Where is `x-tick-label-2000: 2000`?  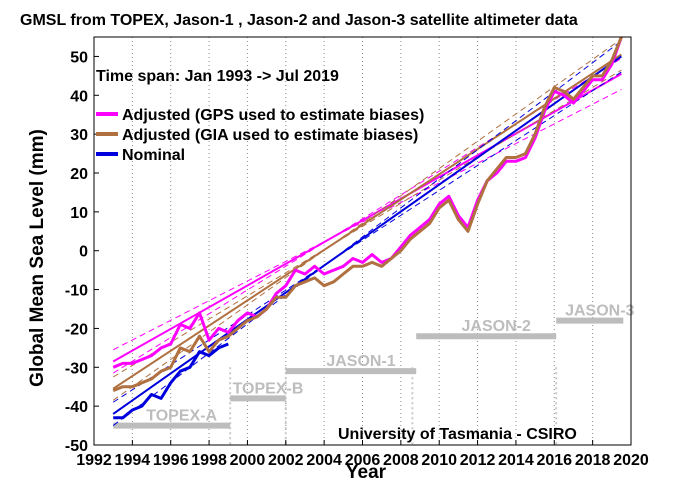
x-tick-label-2000: 2000 is located at coordinates (248, 460).